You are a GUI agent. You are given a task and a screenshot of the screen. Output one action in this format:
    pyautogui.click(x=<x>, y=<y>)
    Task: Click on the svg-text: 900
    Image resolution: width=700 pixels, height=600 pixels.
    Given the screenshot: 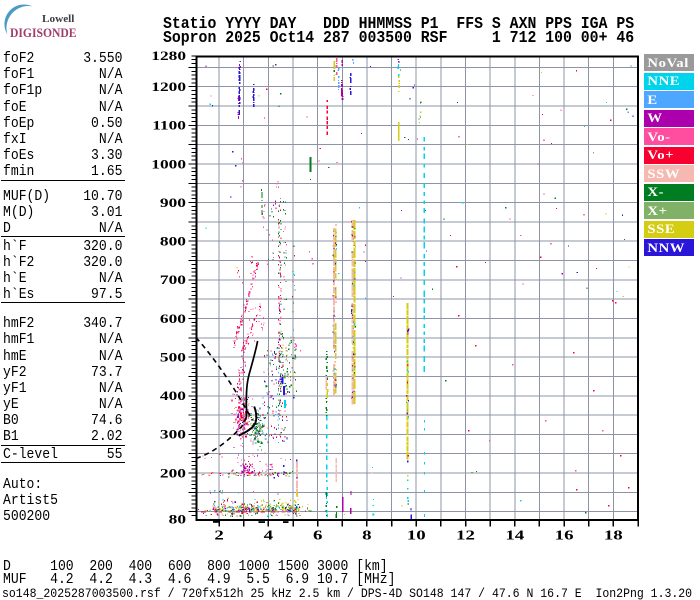 What is the action you would take?
    pyautogui.click(x=173, y=203)
    